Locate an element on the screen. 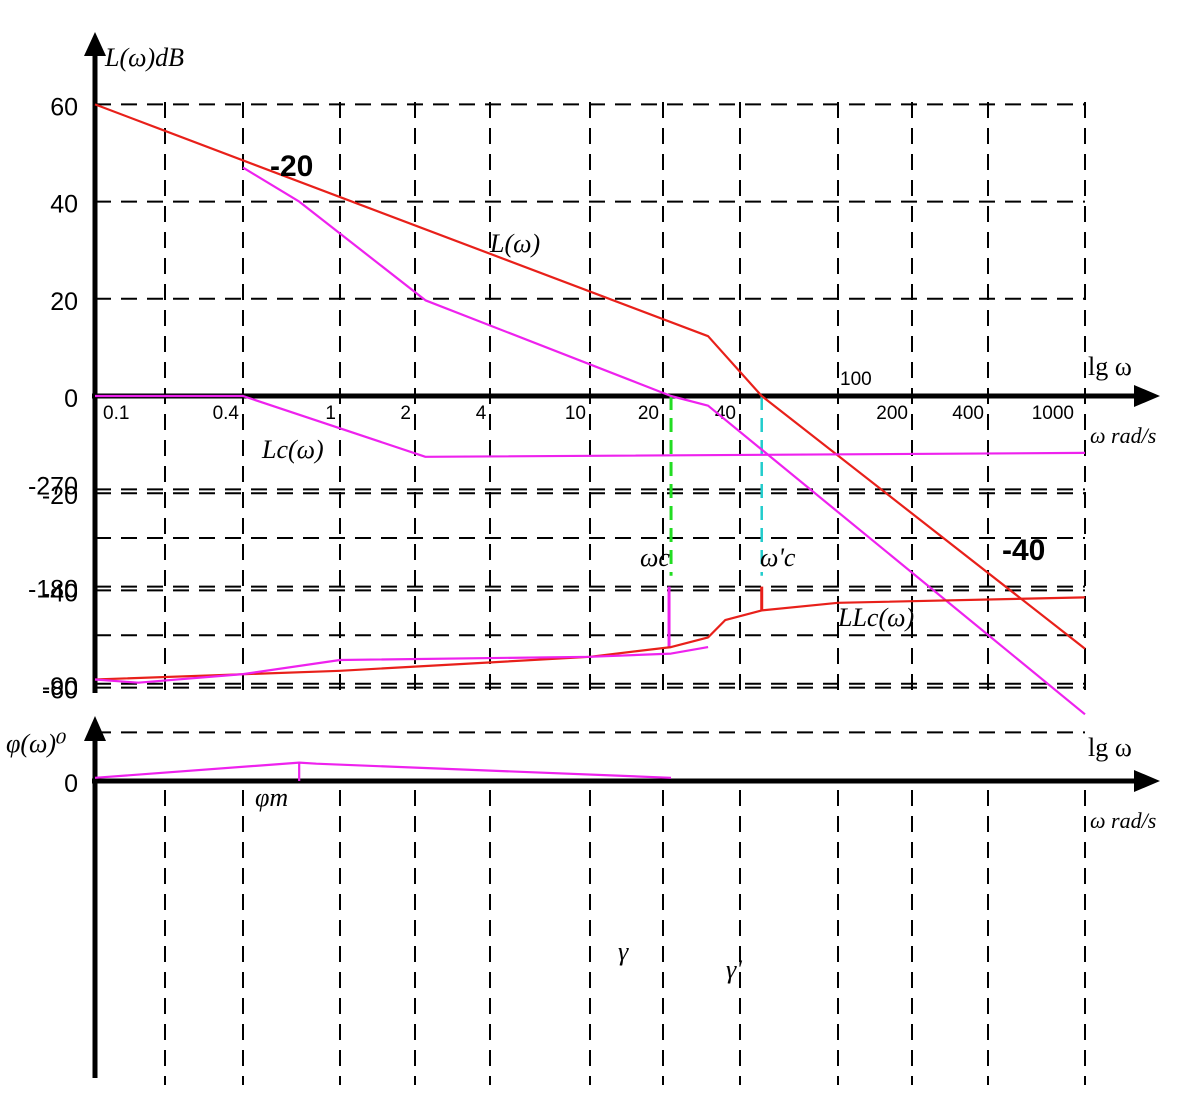  magnitude-x-arrow is located at coordinates (1147, 396).